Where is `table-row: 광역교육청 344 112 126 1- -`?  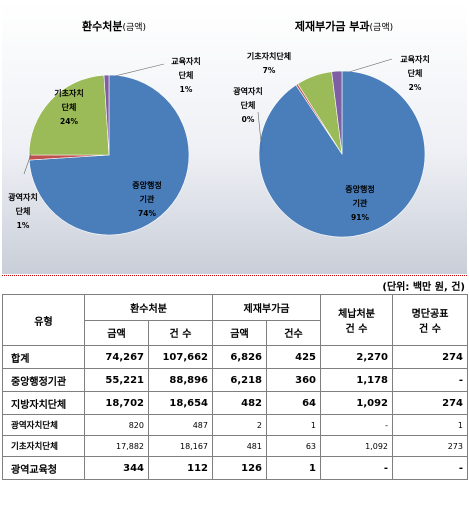
table-row: 광역교육청 344 112 126 1- - is located at coordinates (235, 468).